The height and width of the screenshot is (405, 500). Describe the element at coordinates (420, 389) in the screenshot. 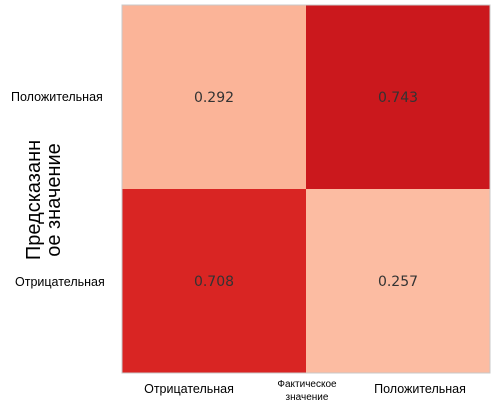

I see `x-tick-label-positive: Положительная` at that location.